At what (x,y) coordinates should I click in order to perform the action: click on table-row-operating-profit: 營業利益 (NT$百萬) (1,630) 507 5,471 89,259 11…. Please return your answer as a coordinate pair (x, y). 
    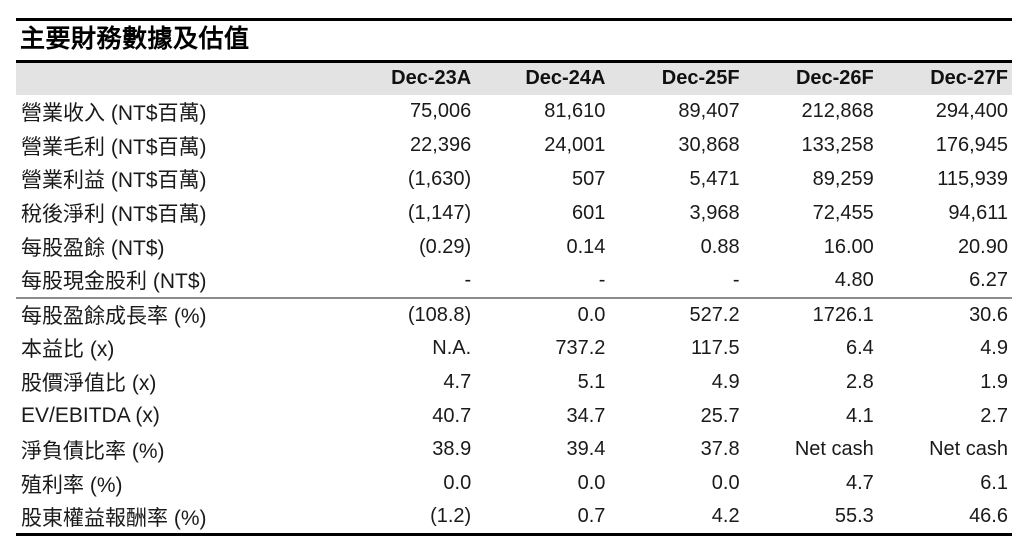
    Looking at the image, I should click on (514, 180).